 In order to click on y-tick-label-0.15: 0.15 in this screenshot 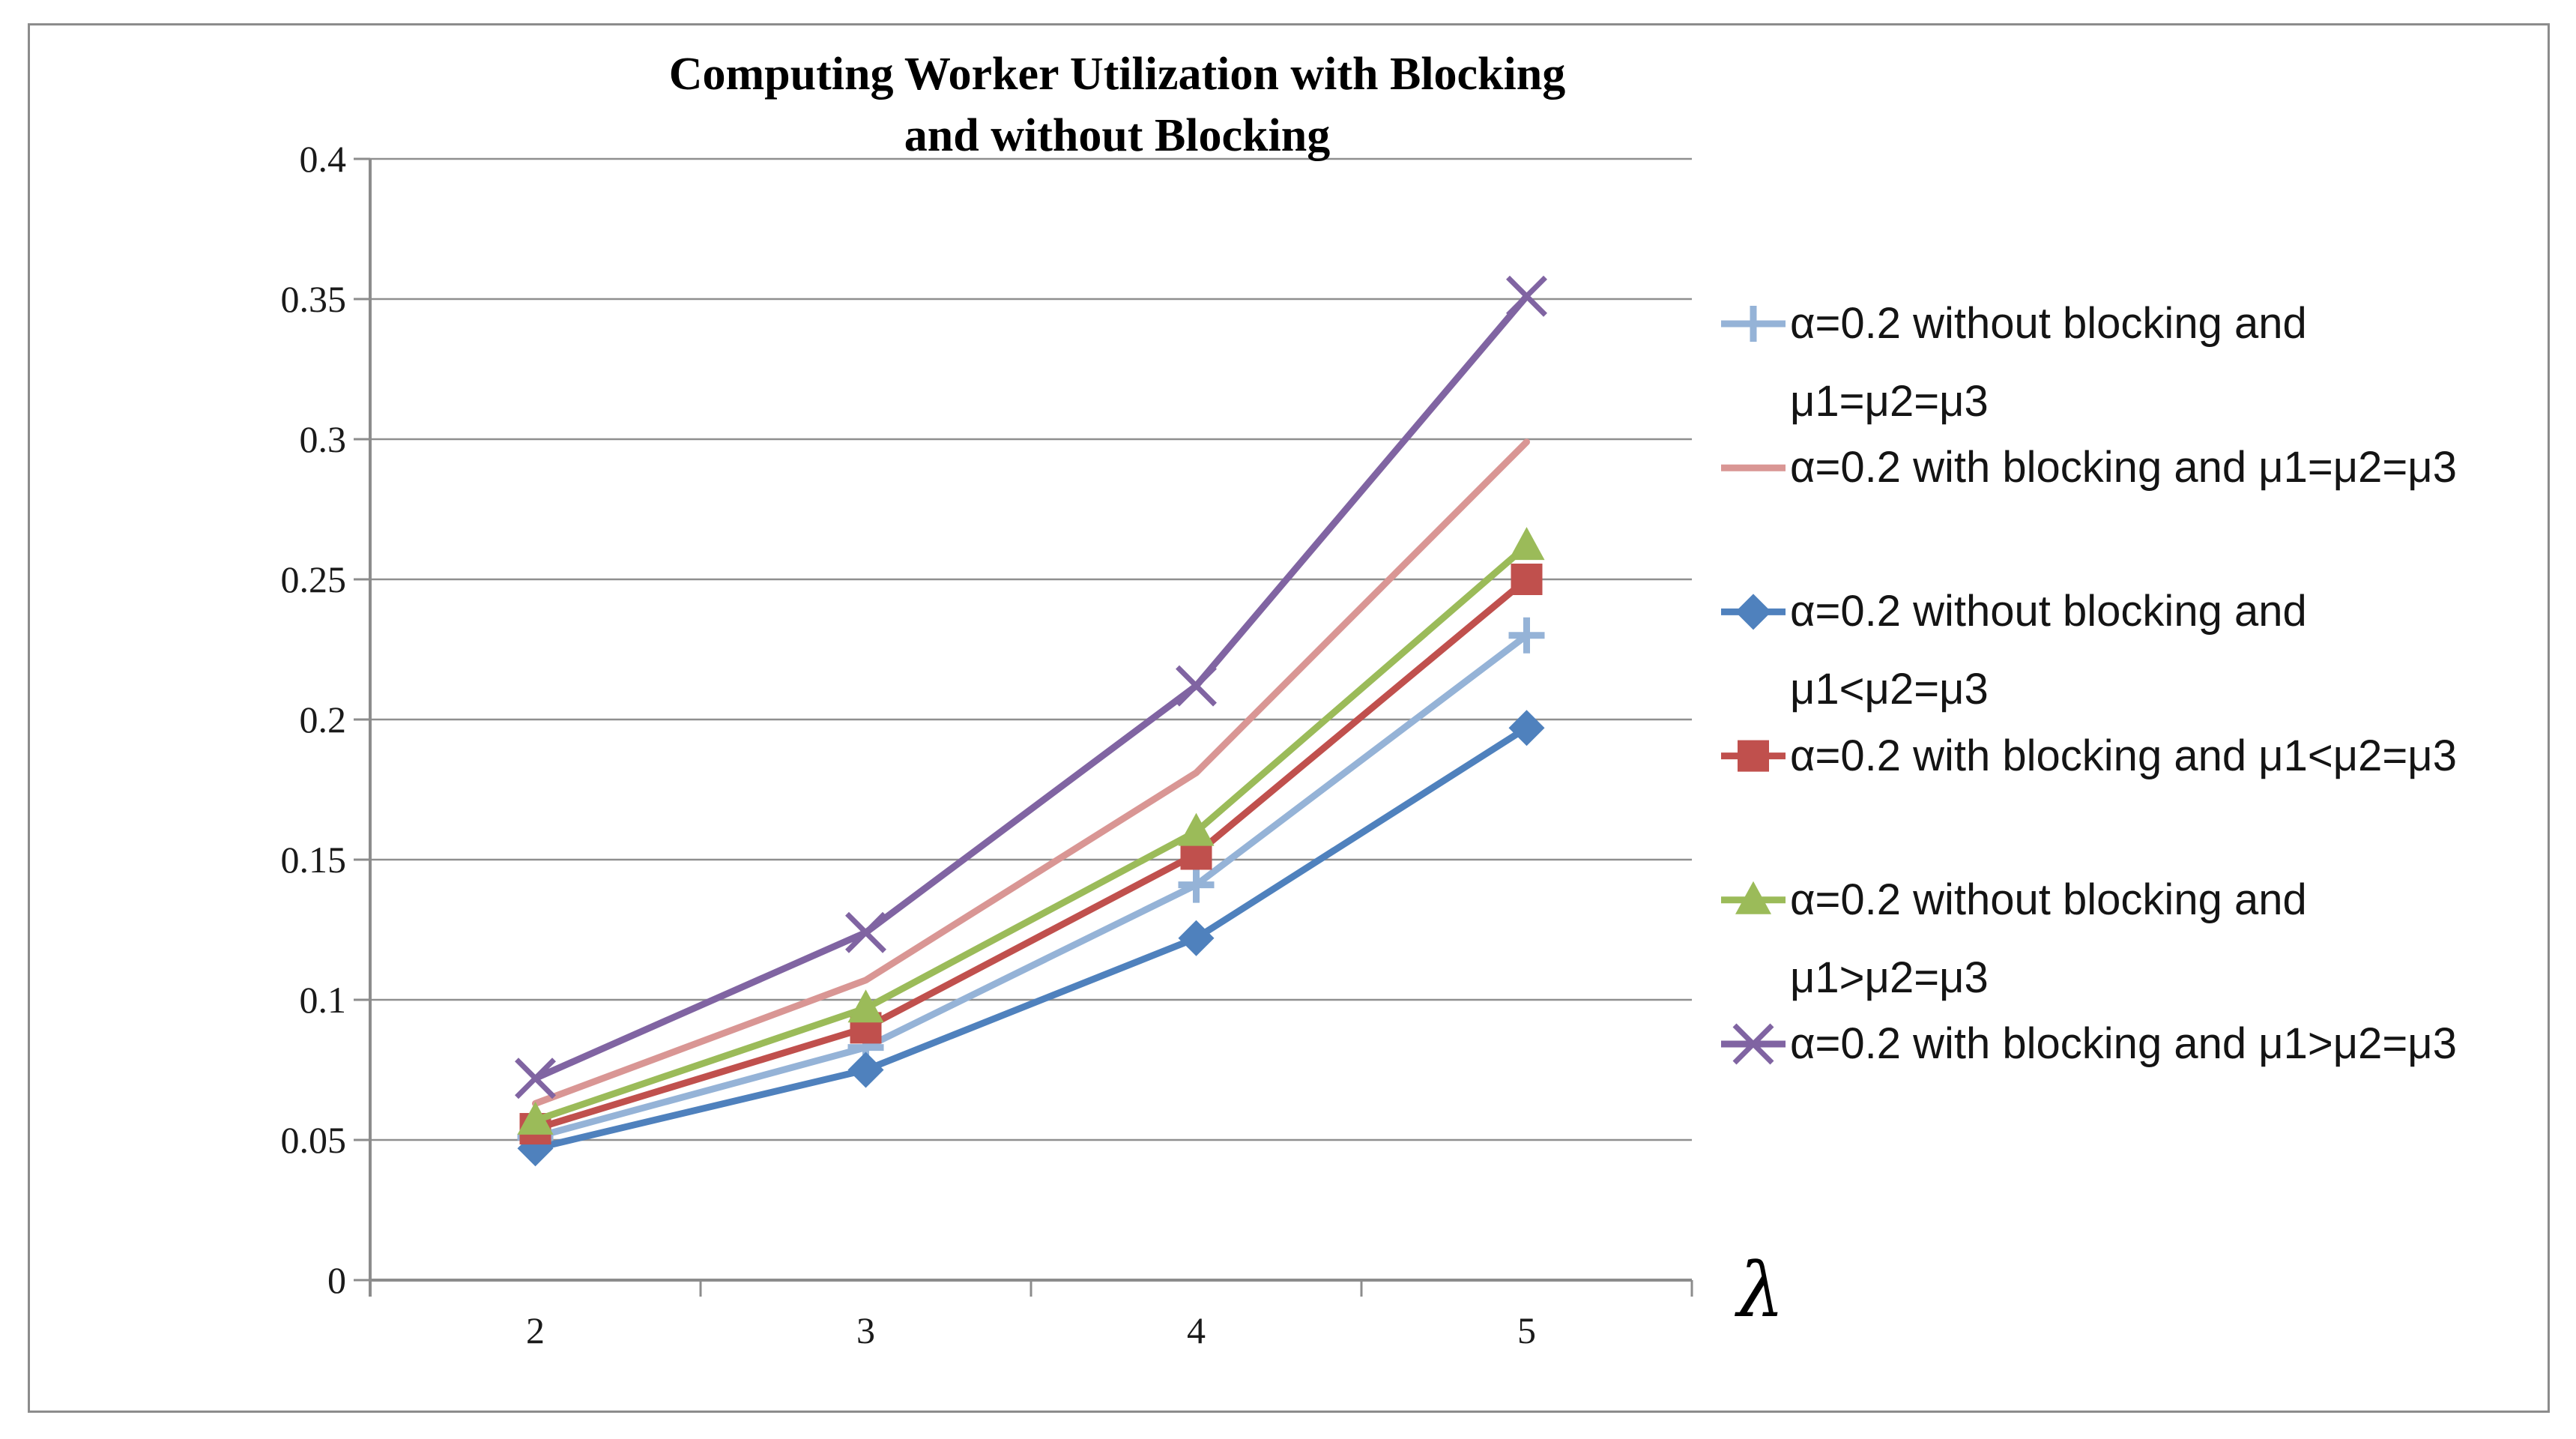, I will do `click(313, 860)`.